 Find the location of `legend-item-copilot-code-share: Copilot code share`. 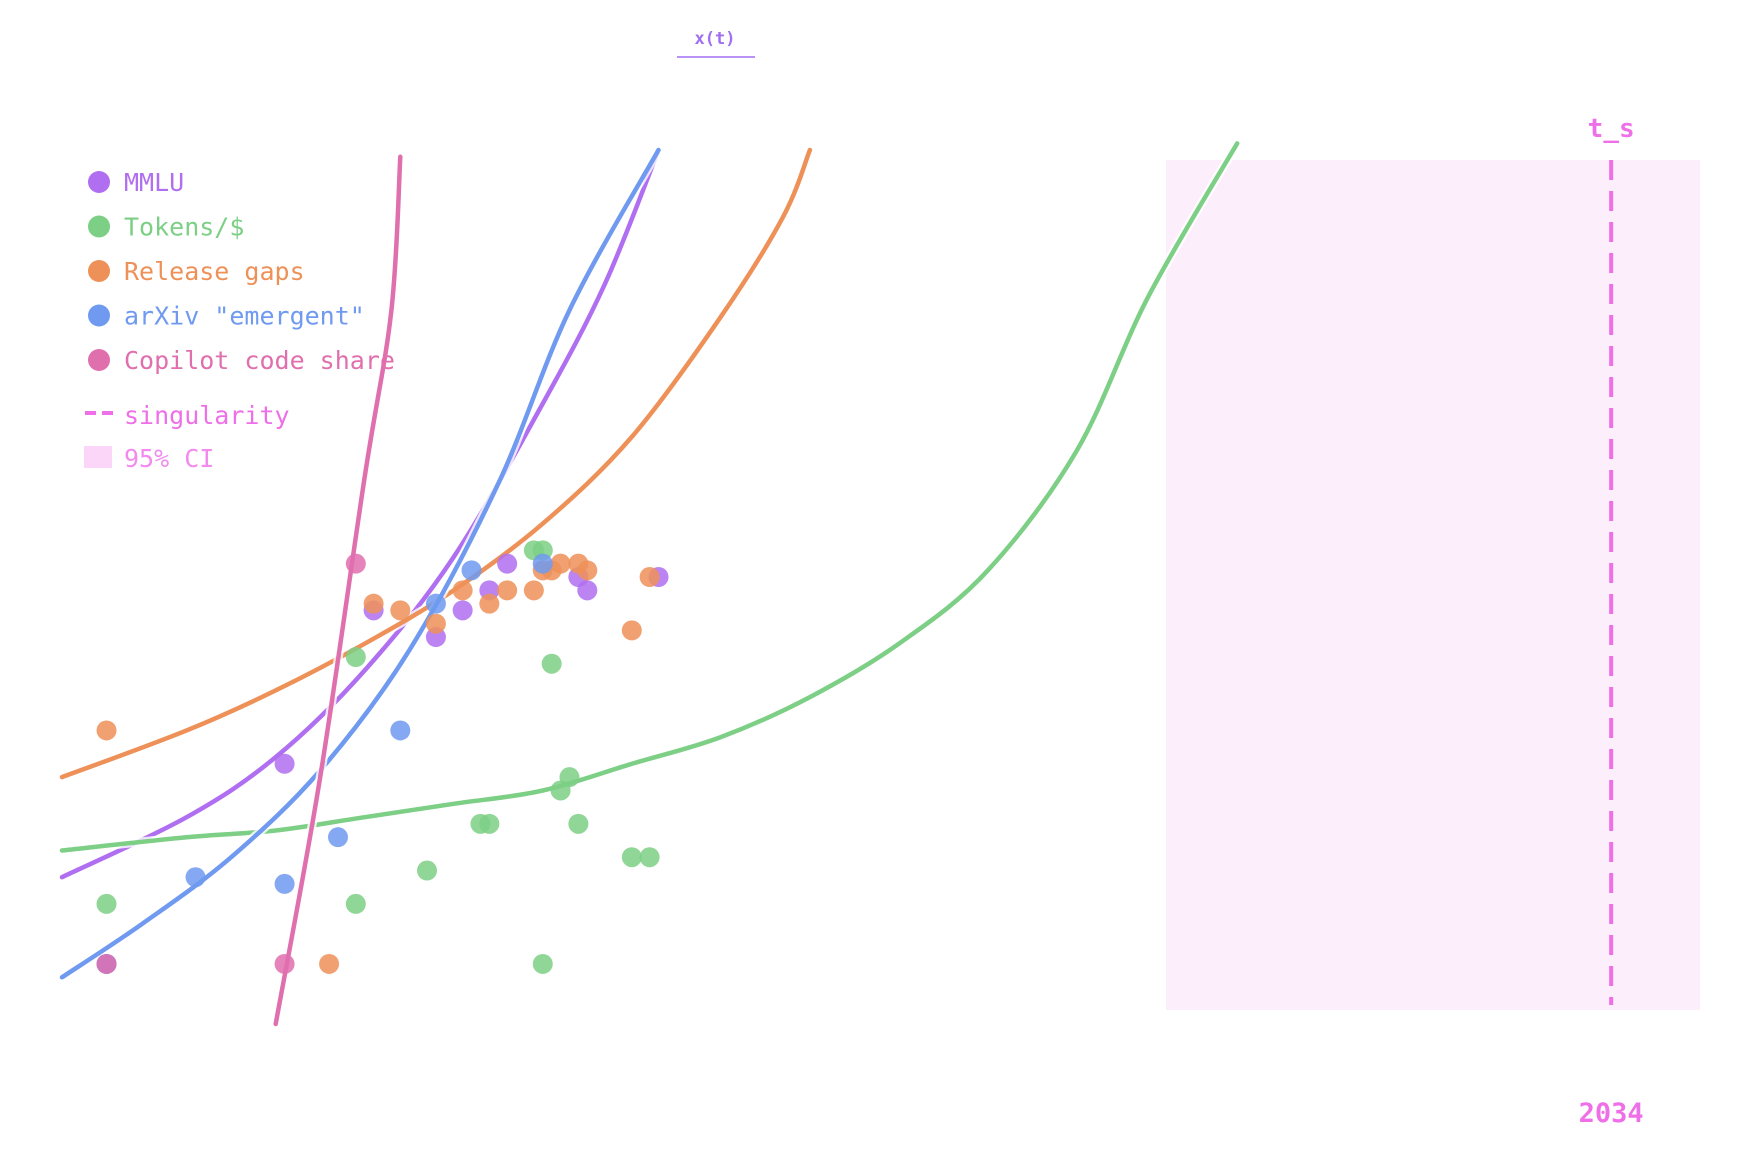

legend-item-copilot-code-share: Copilot code share is located at coordinates (241, 360).